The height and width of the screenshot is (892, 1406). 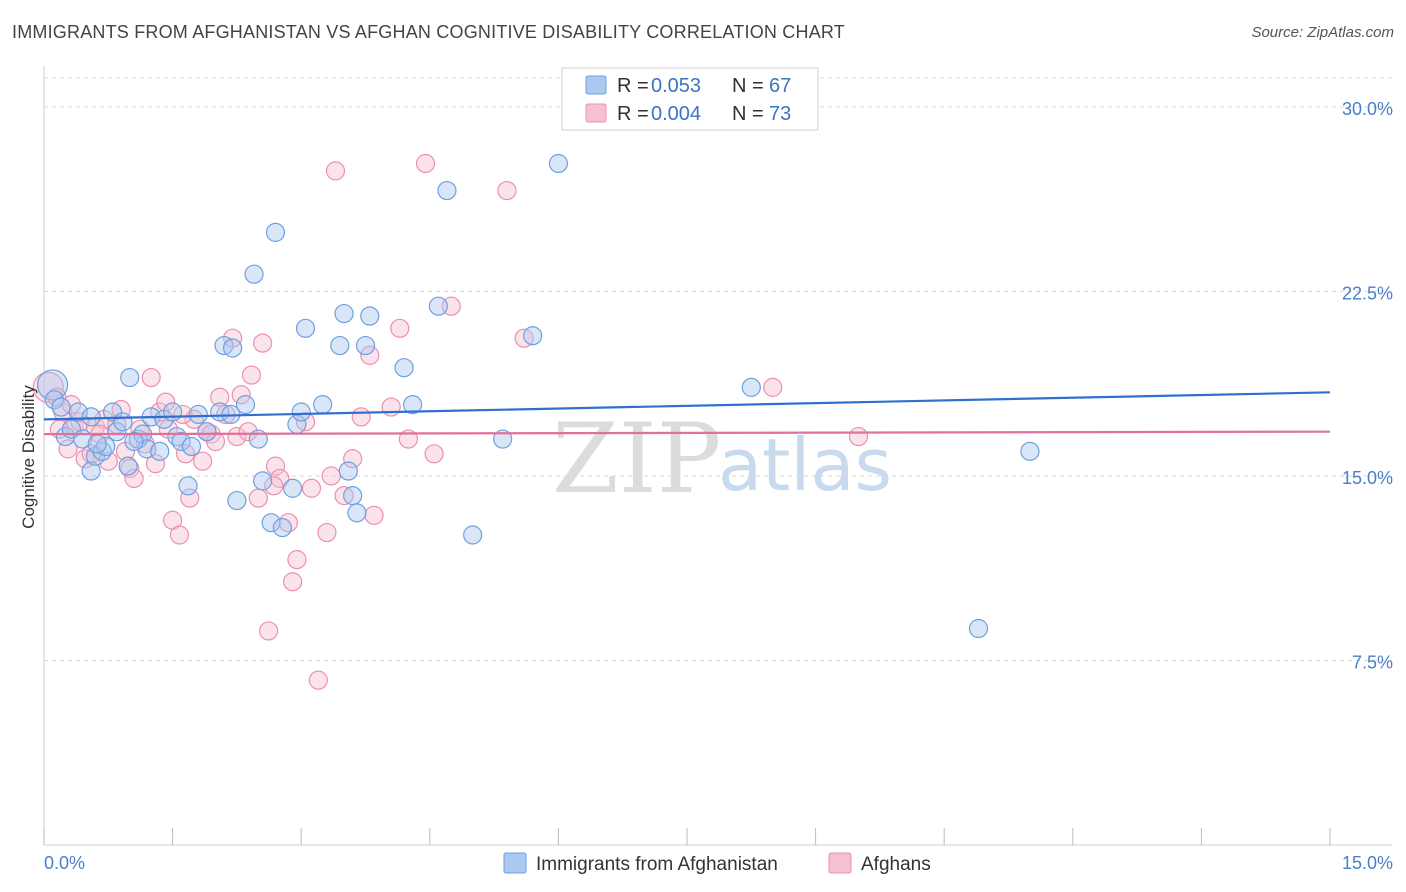 What do you see at coordinates (748, 114) in the screenshot?
I see `legend-pink-n-label: N =` at bounding box center [748, 114].